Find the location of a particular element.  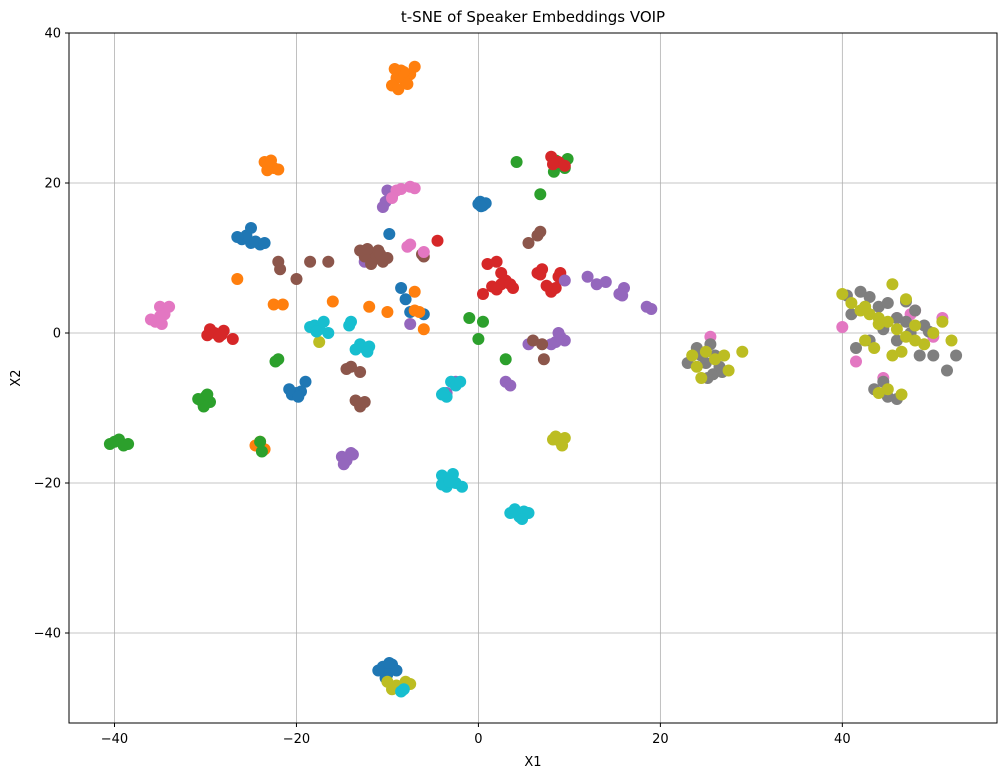

chart-title: t-SNE of Speaker Embeddings VOIP is located at coordinates (533, 17).